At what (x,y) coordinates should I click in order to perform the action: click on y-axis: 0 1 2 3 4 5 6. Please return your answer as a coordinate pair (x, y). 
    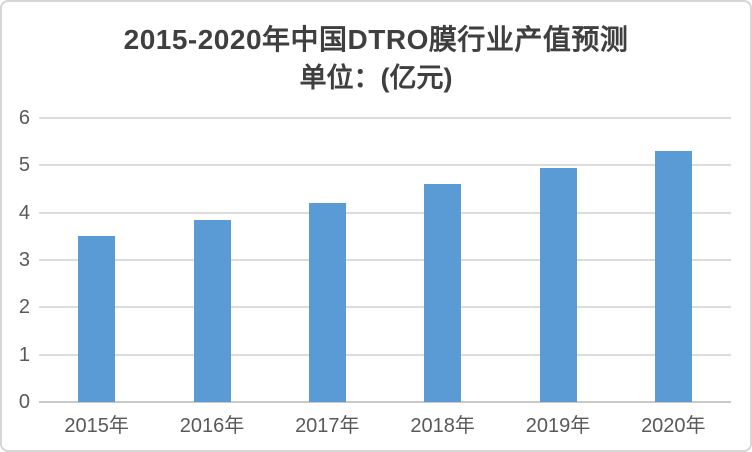
    Looking at the image, I should click on (16, 260).